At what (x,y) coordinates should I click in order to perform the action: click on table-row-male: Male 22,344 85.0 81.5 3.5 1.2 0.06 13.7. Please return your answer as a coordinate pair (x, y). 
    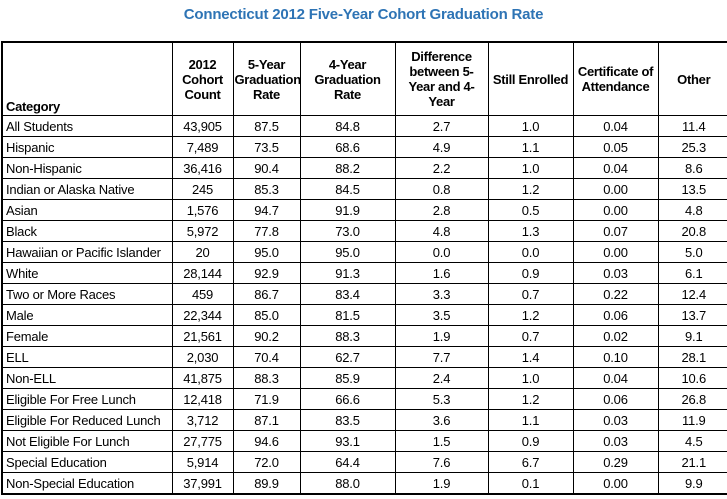
    Looking at the image, I should click on (364, 315).